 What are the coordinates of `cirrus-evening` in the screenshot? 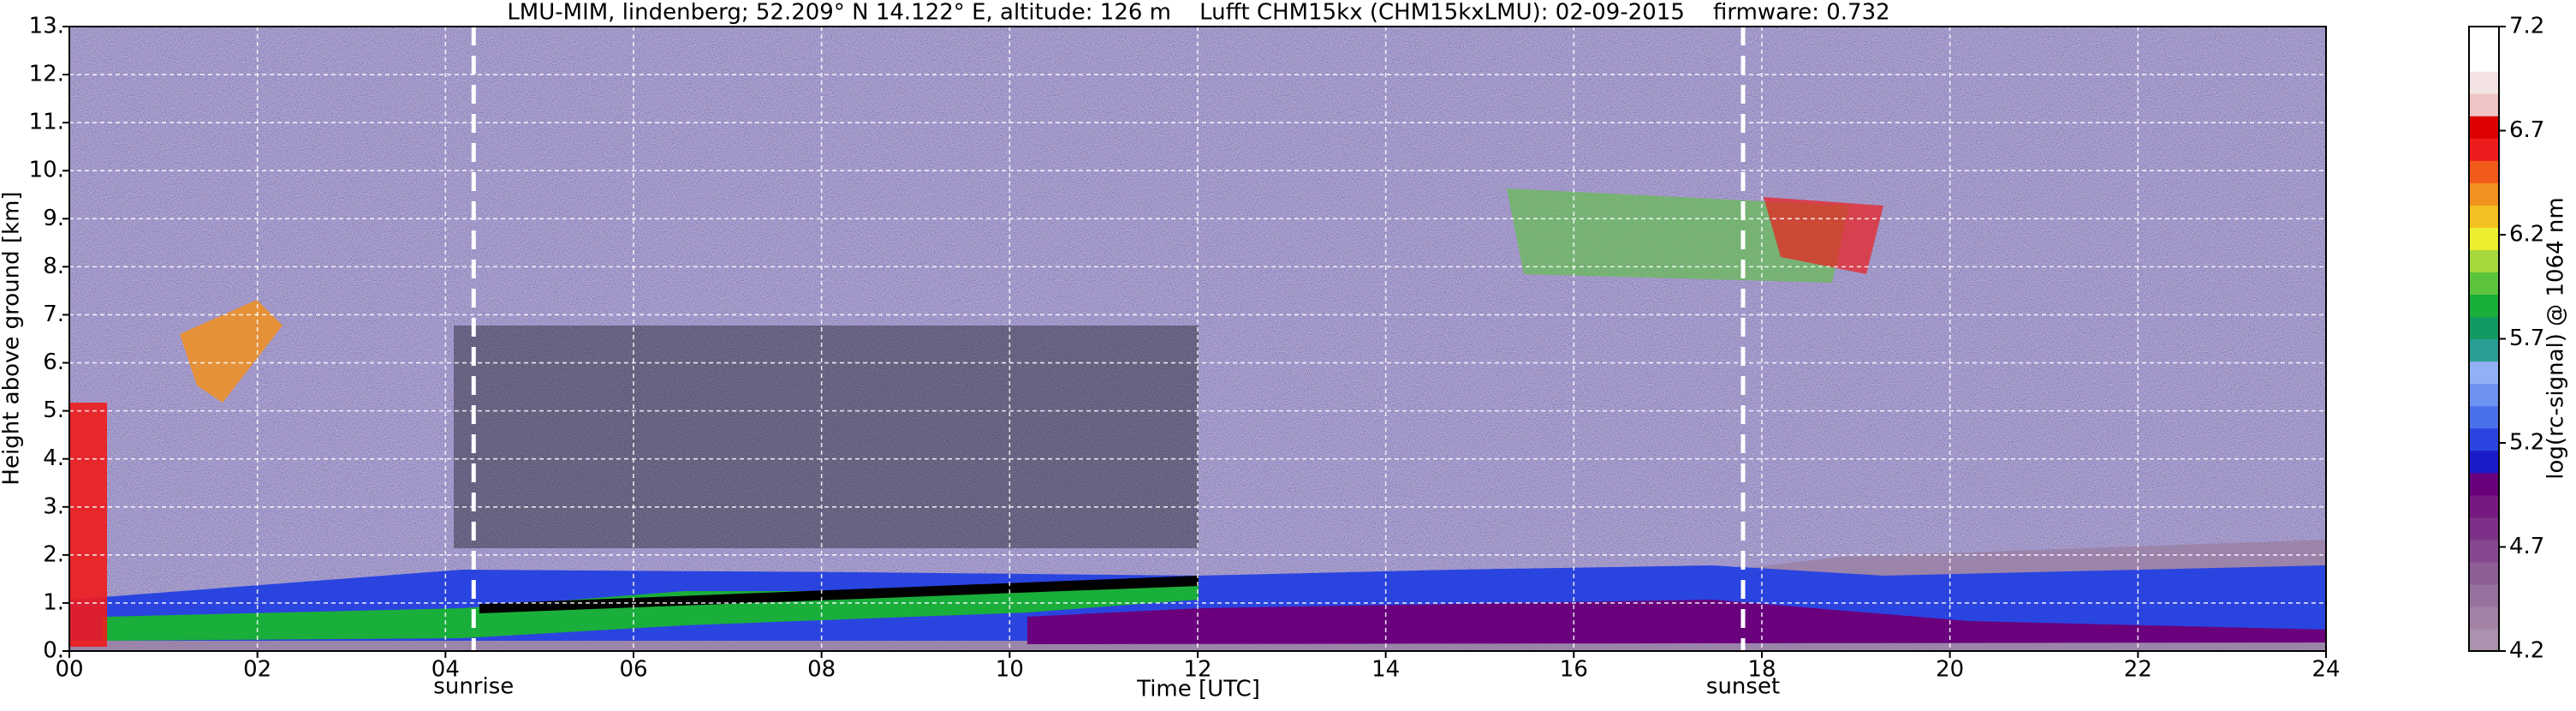 It's located at (1678, 235).